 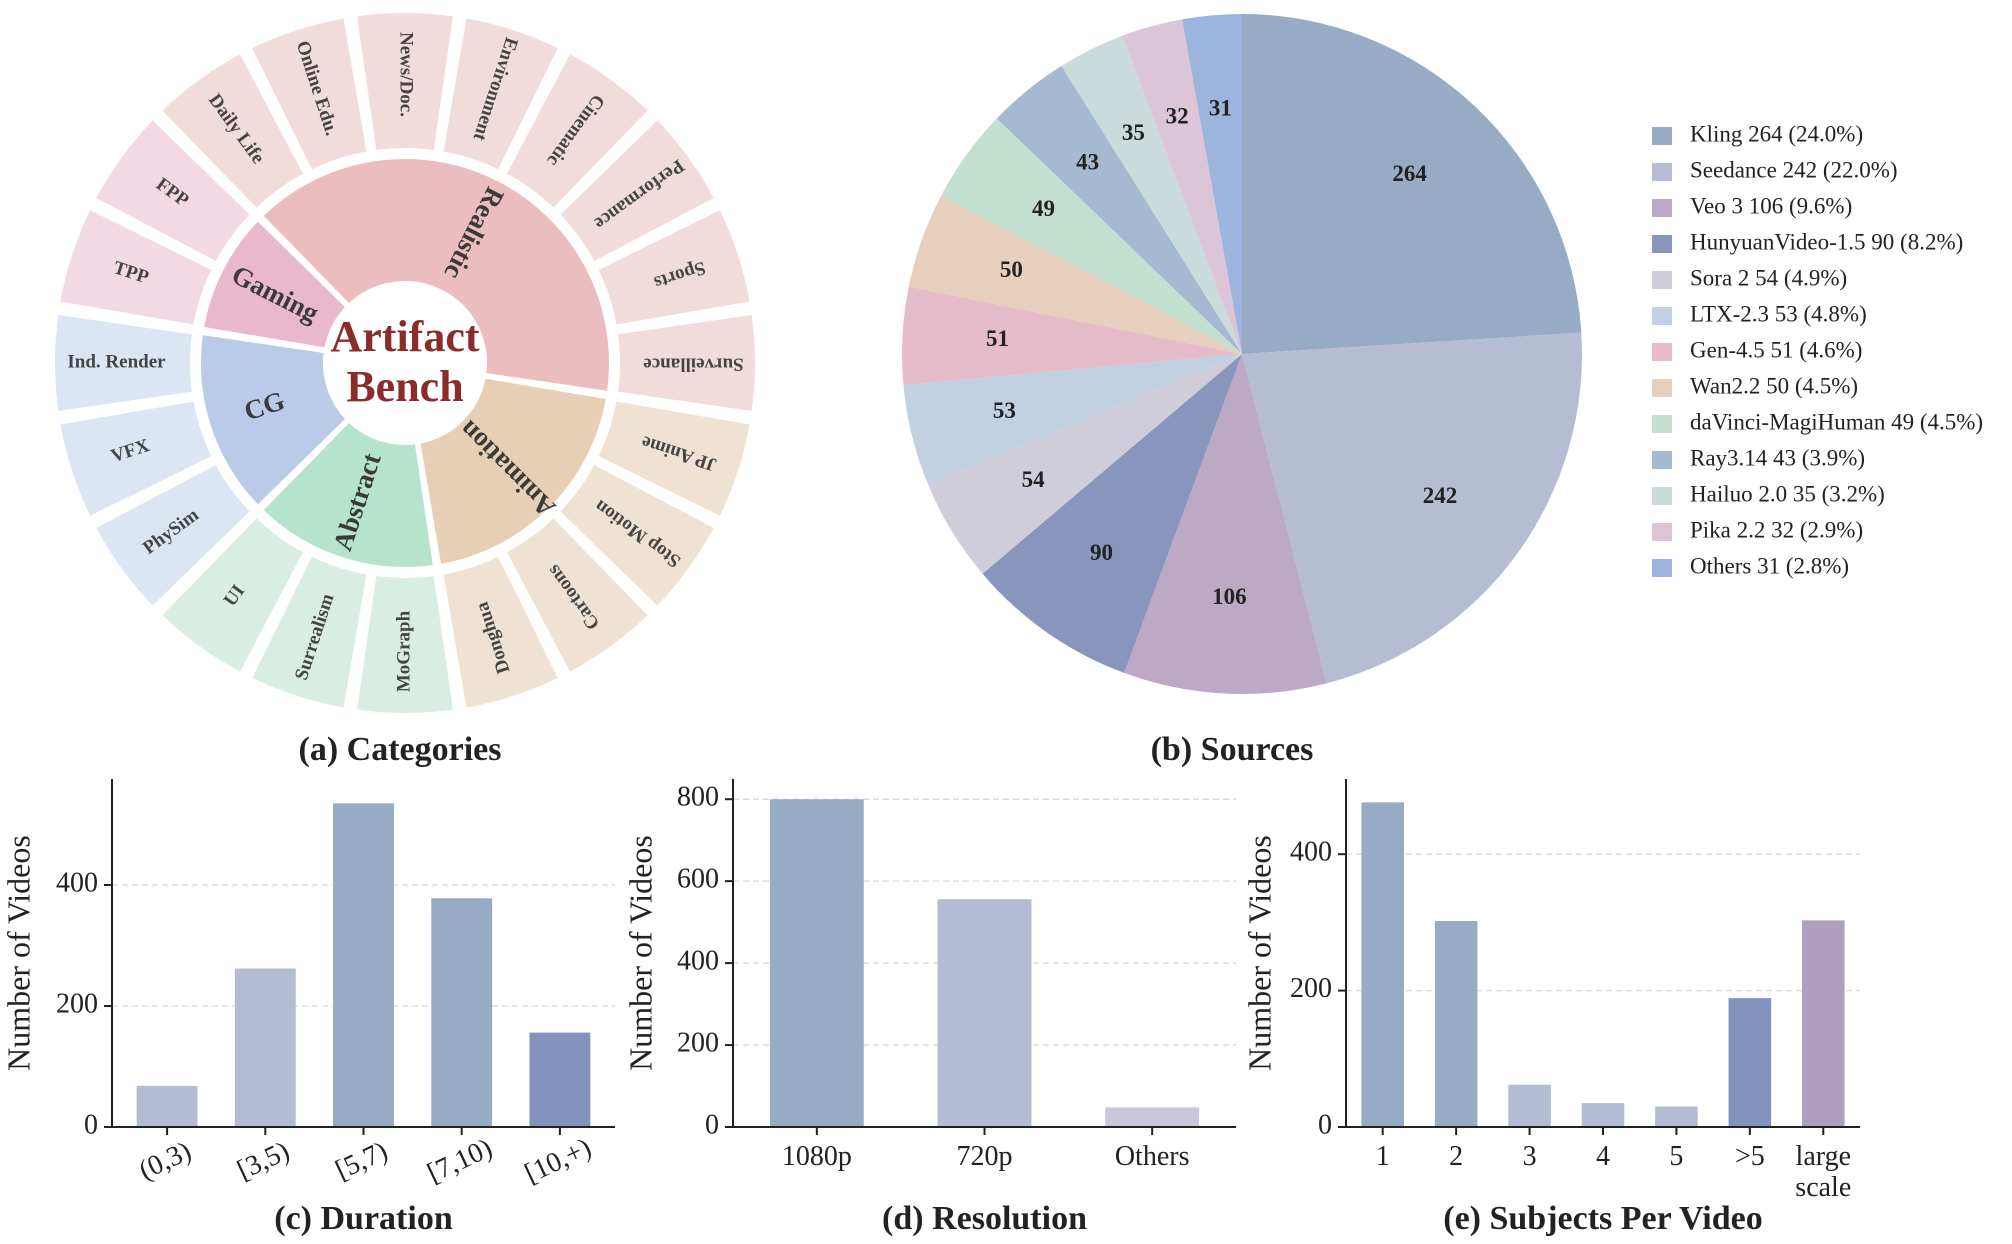 I want to click on subcategory-cartoons, so click(x=577, y=595).